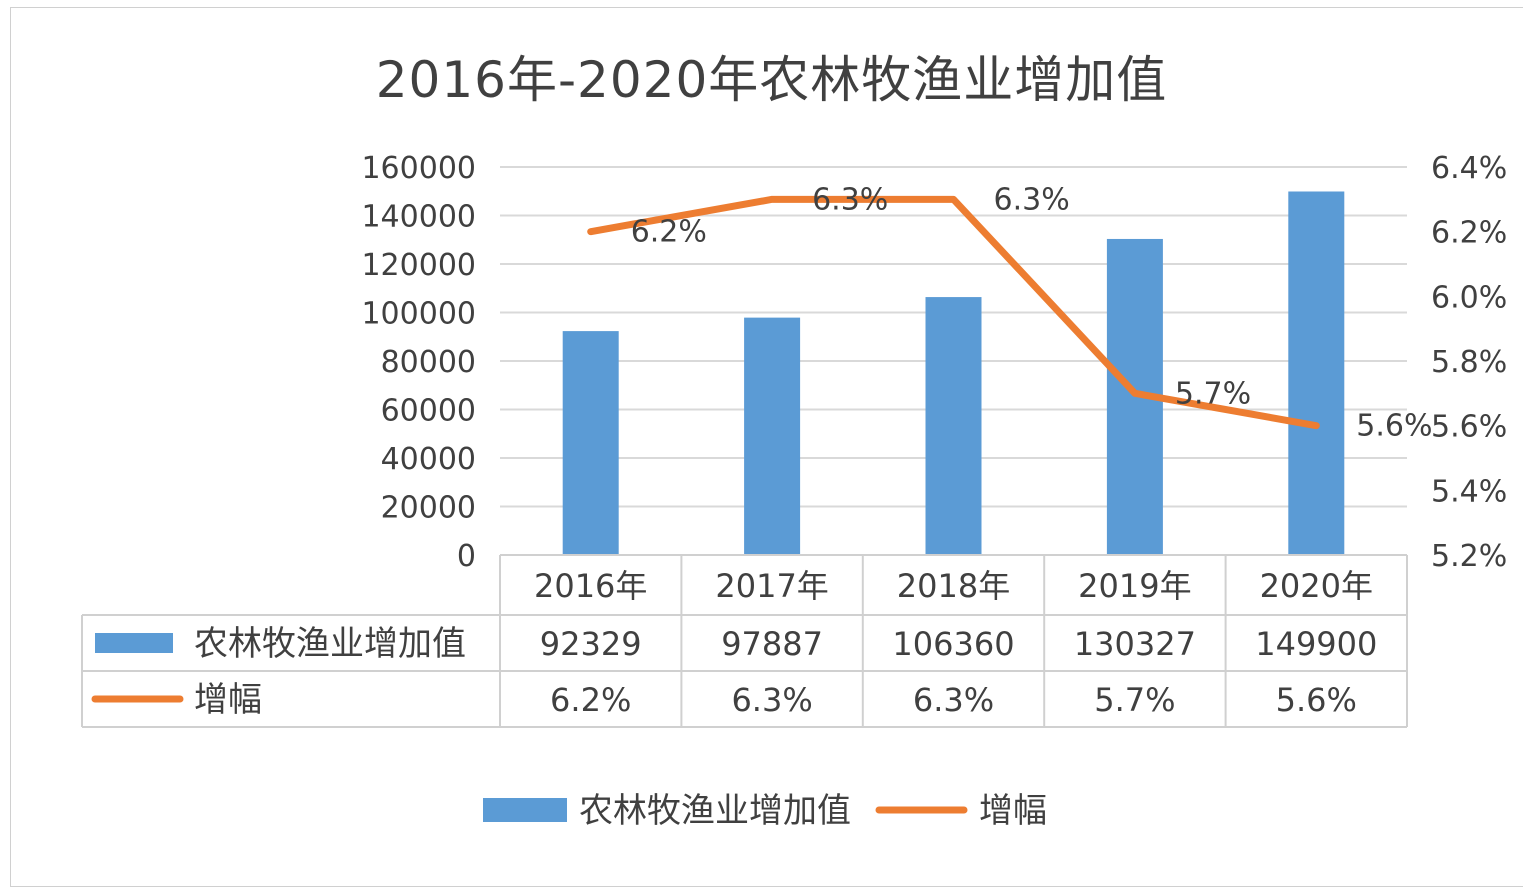 The width and height of the screenshot is (1523, 887). Describe the element at coordinates (1469, 168) in the screenshot. I see `y-right-tick-label: 6.4%` at that location.